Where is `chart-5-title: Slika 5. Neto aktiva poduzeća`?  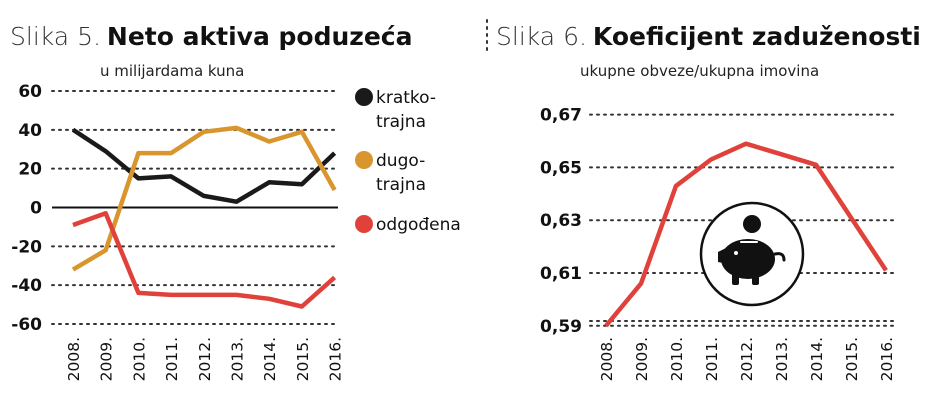
chart-5-title: Slika 5. Neto aktiva poduzeća is located at coordinates (211, 36).